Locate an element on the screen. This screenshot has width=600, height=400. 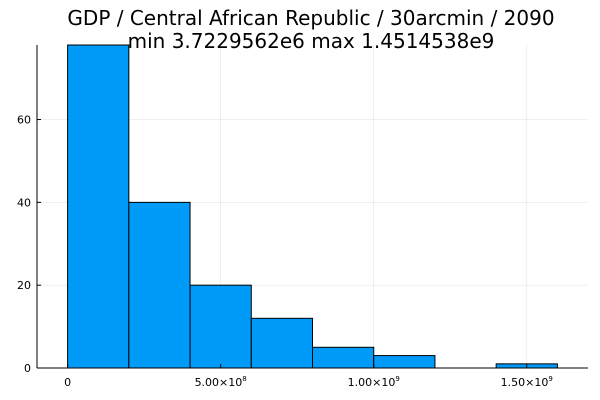
x-tick-label: 0 is located at coordinates (67, 382).